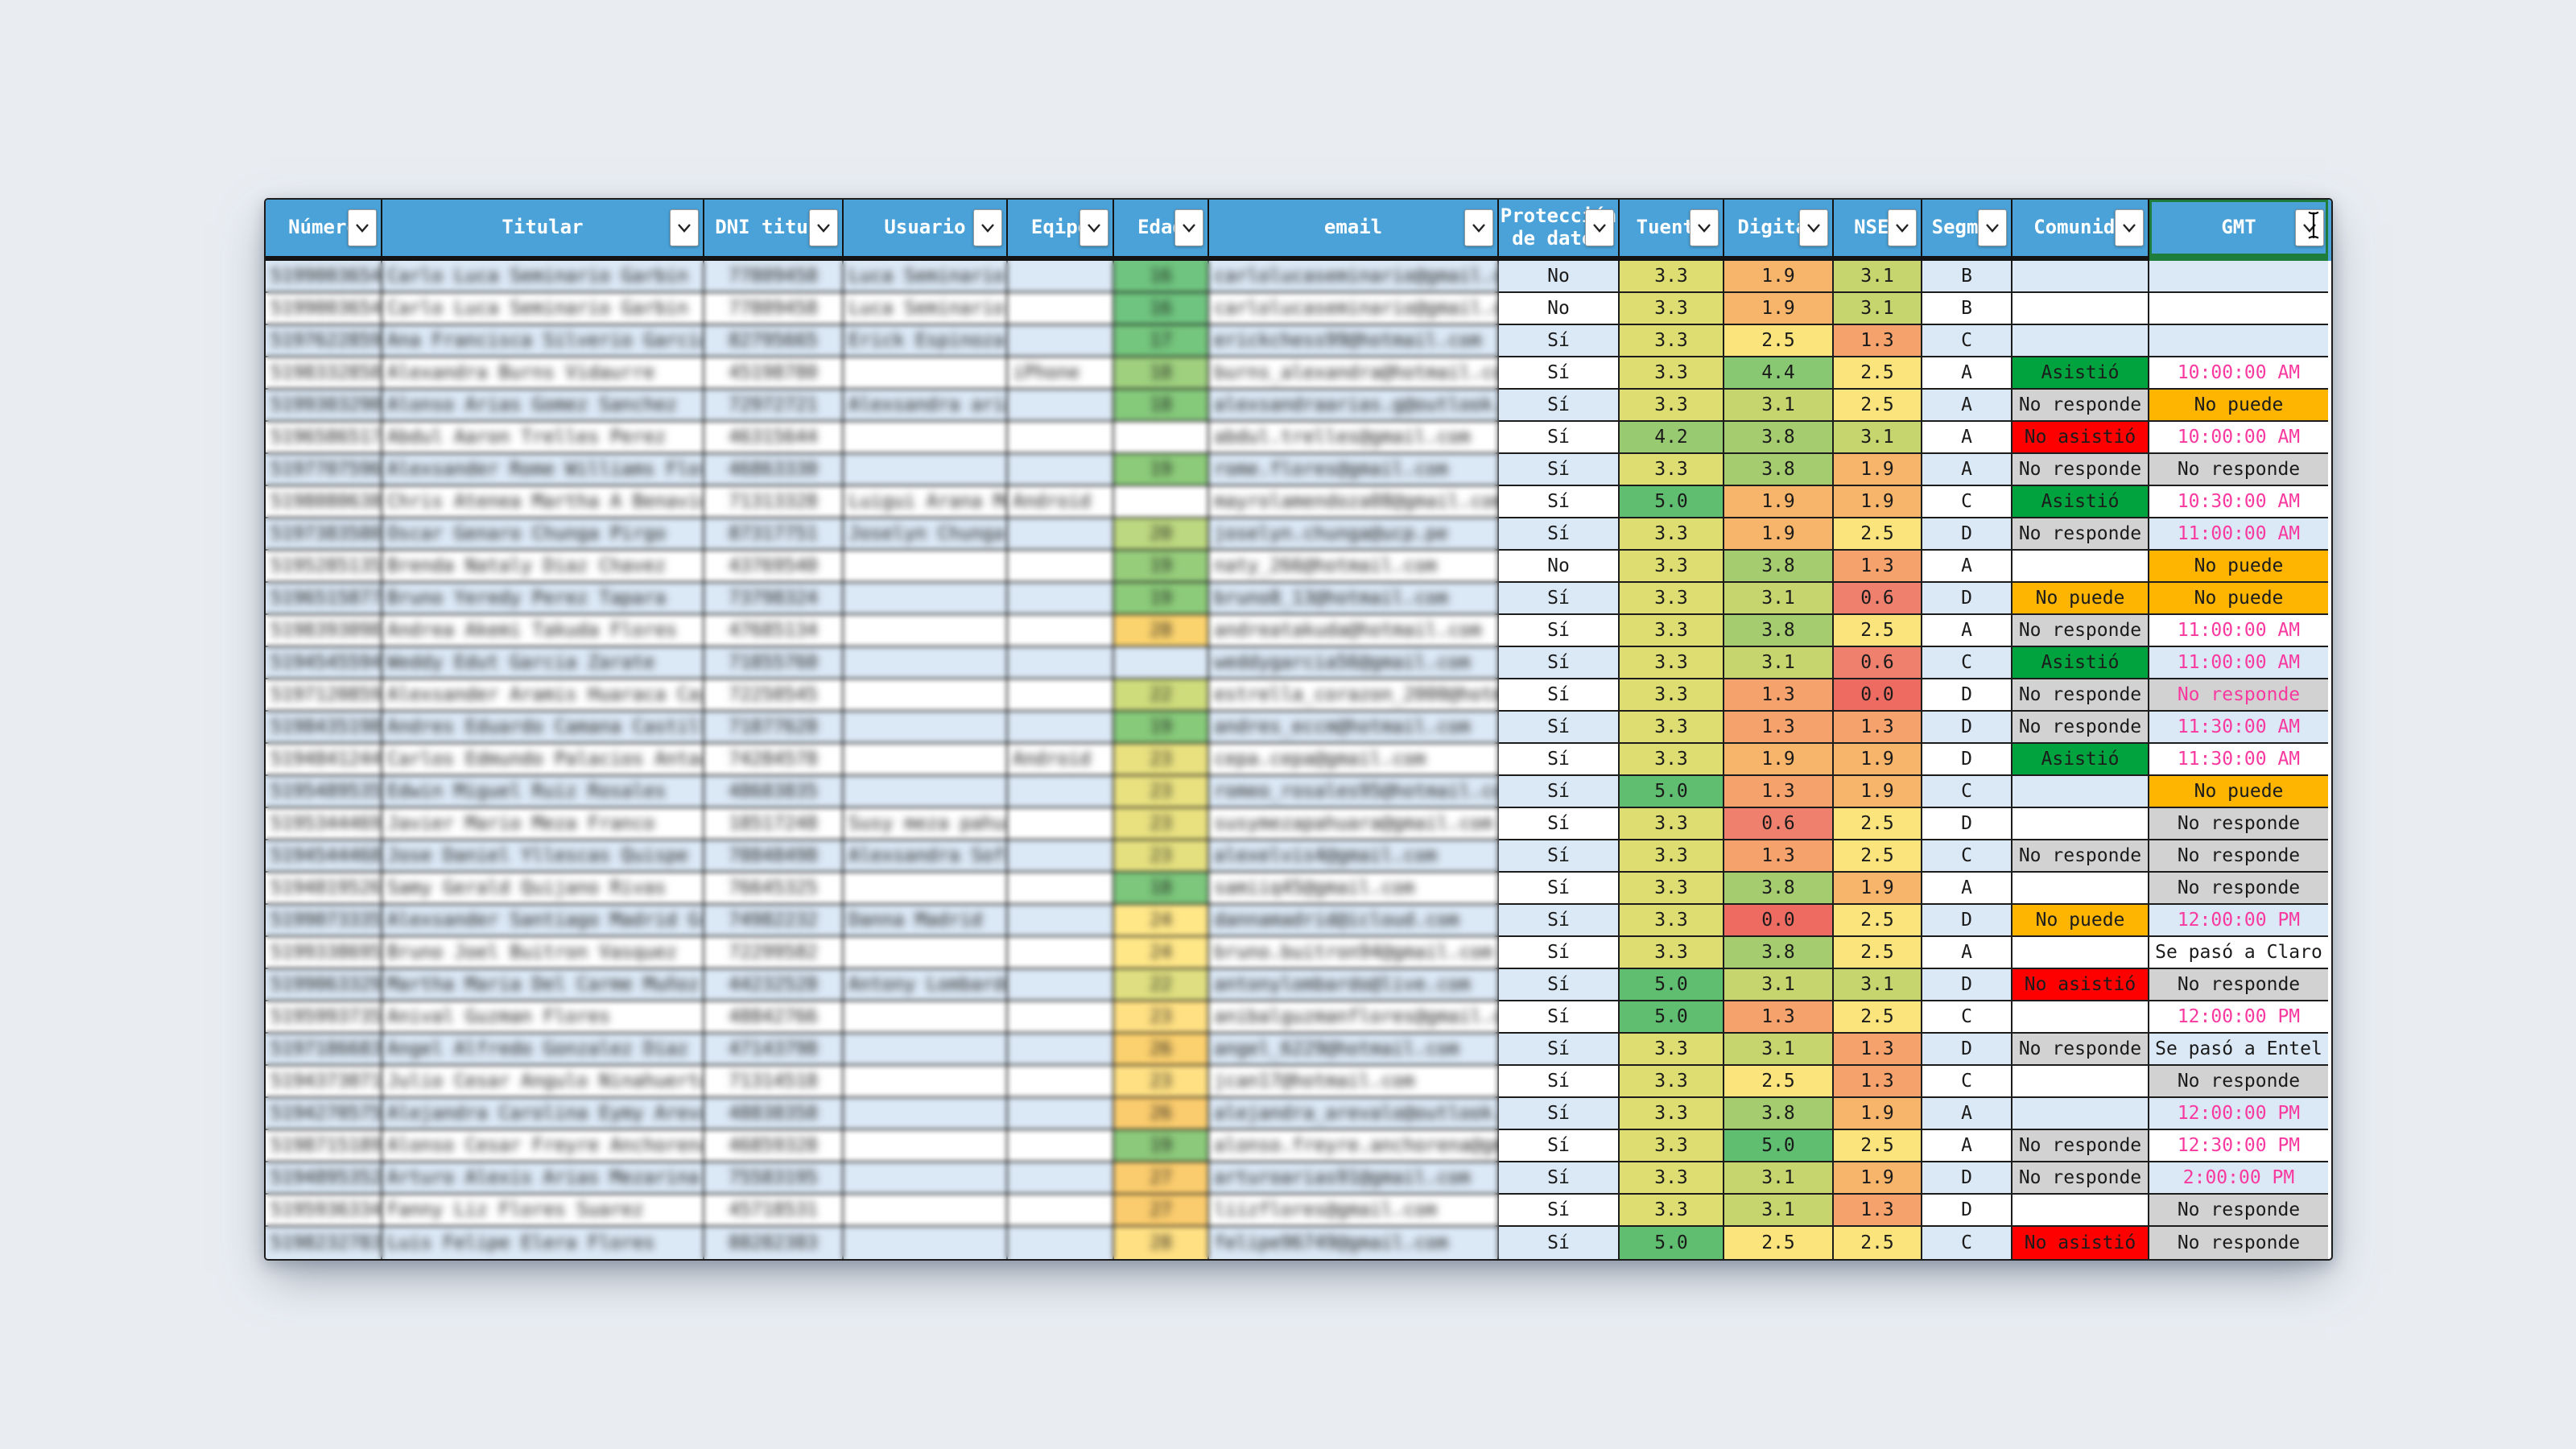  What do you see at coordinates (543, 1017) in the screenshot?
I see `cell-titular: Anival Guzman Flores` at bounding box center [543, 1017].